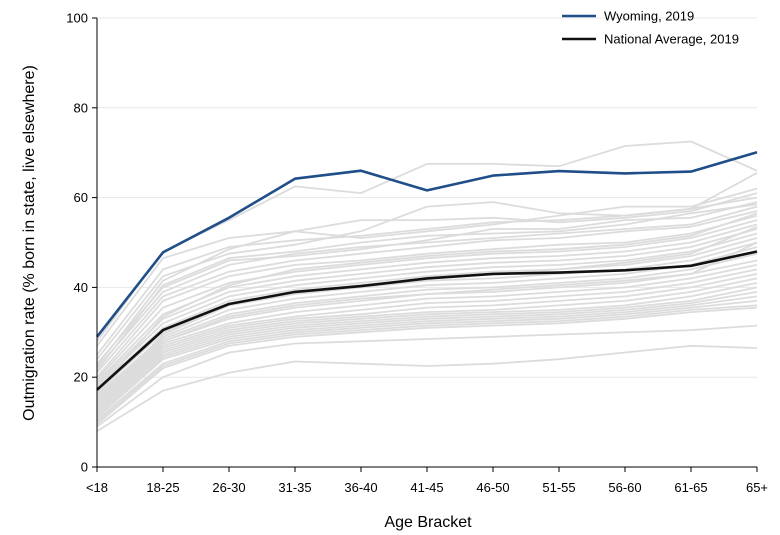 Image resolution: width=780 pixels, height=535 pixels. Describe the element at coordinates (294, 487) in the screenshot. I see `x-tick-label: 31-35` at that location.